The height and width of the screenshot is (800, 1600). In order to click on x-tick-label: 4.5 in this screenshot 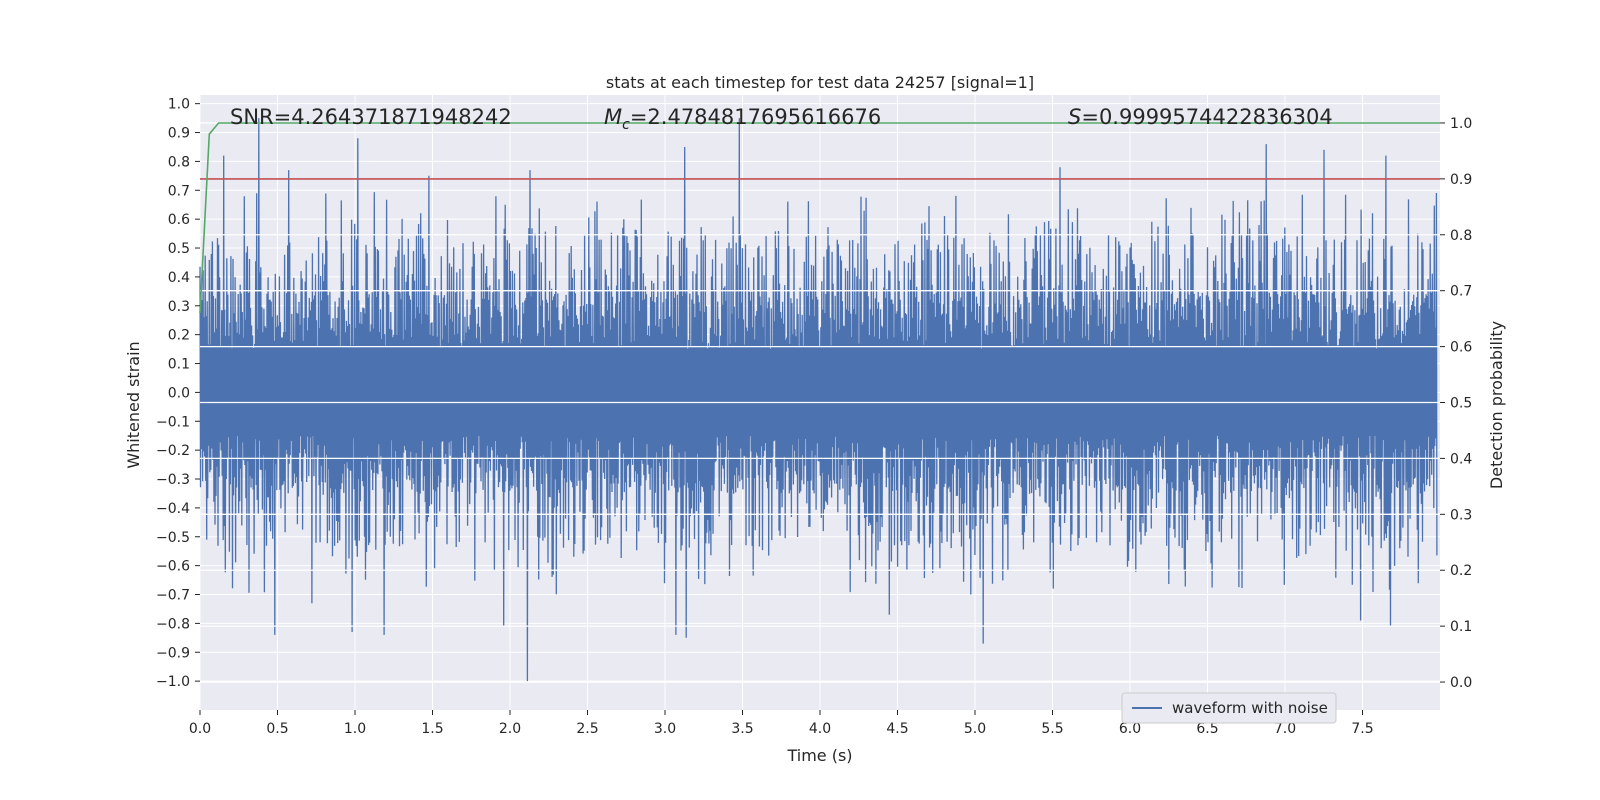, I will do `click(897, 729)`.